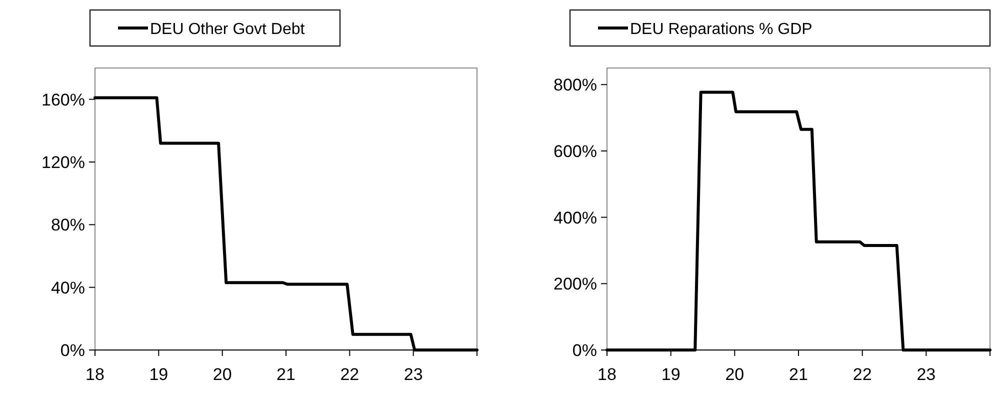 Image resolution: width=997 pixels, height=402 pixels. Describe the element at coordinates (575, 151) in the screenshot. I see `y-tick-label: 600%` at that location.